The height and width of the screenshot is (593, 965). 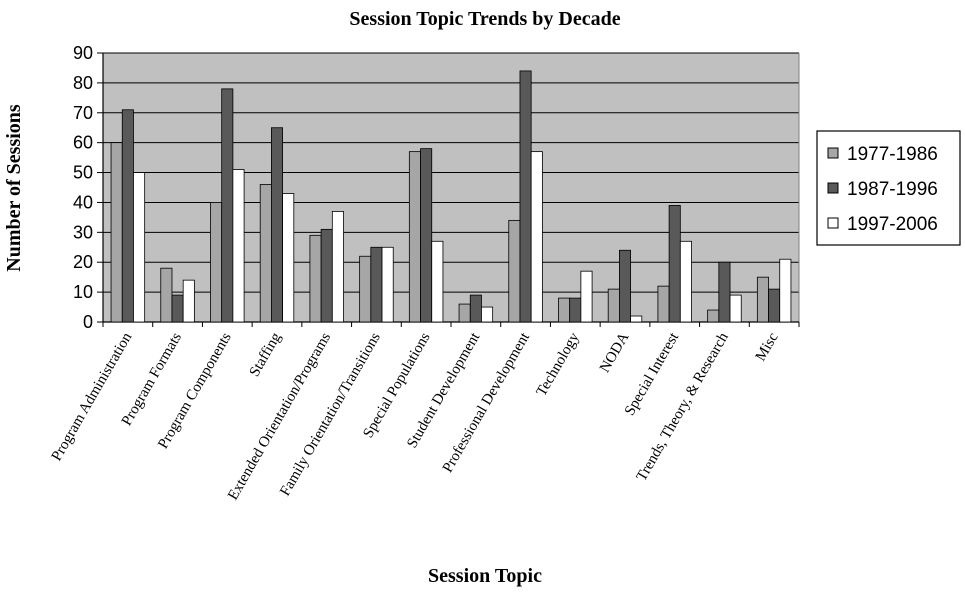 I want to click on x-tick-label: Professional Development, so click(x=487, y=402).